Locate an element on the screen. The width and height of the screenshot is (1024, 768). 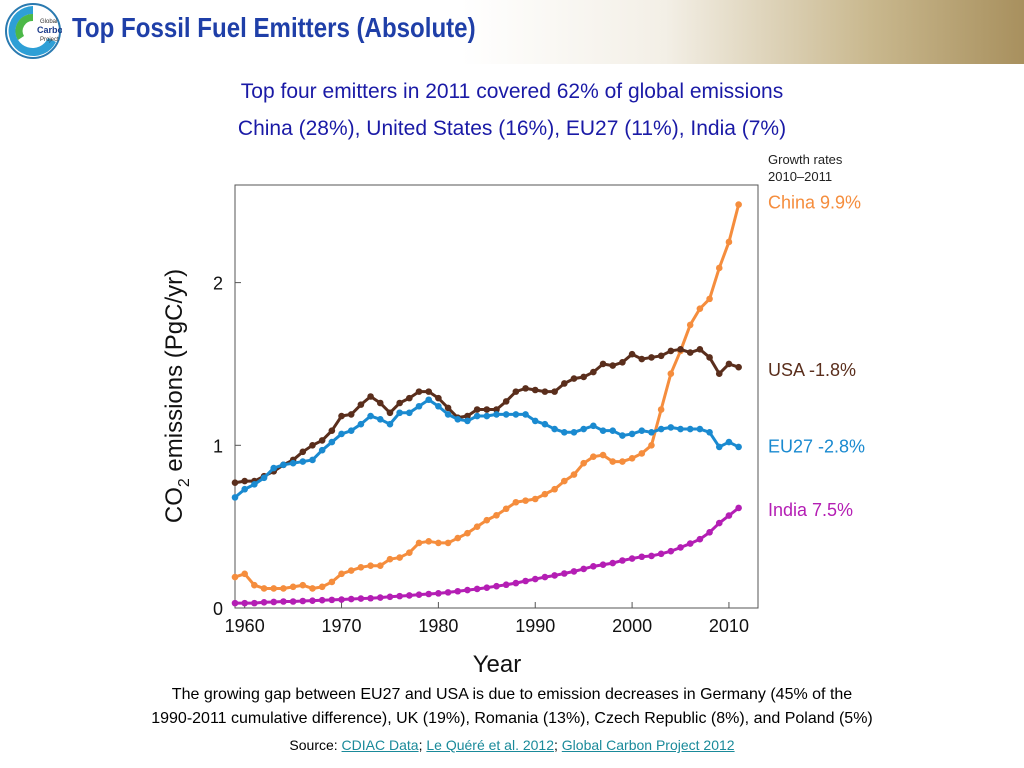
y-tick-label: 2 is located at coordinates (218, 284).